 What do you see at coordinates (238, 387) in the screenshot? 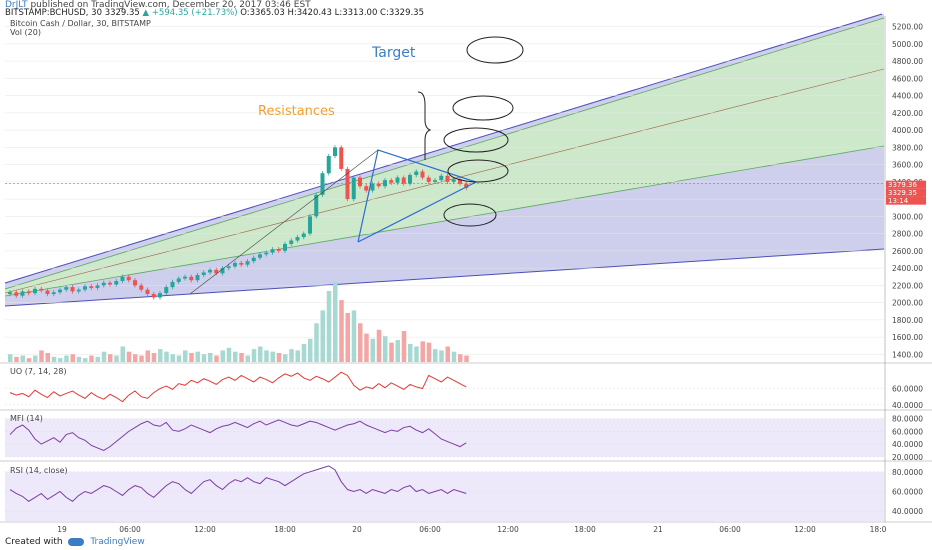
I see `uo-line` at bounding box center [238, 387].